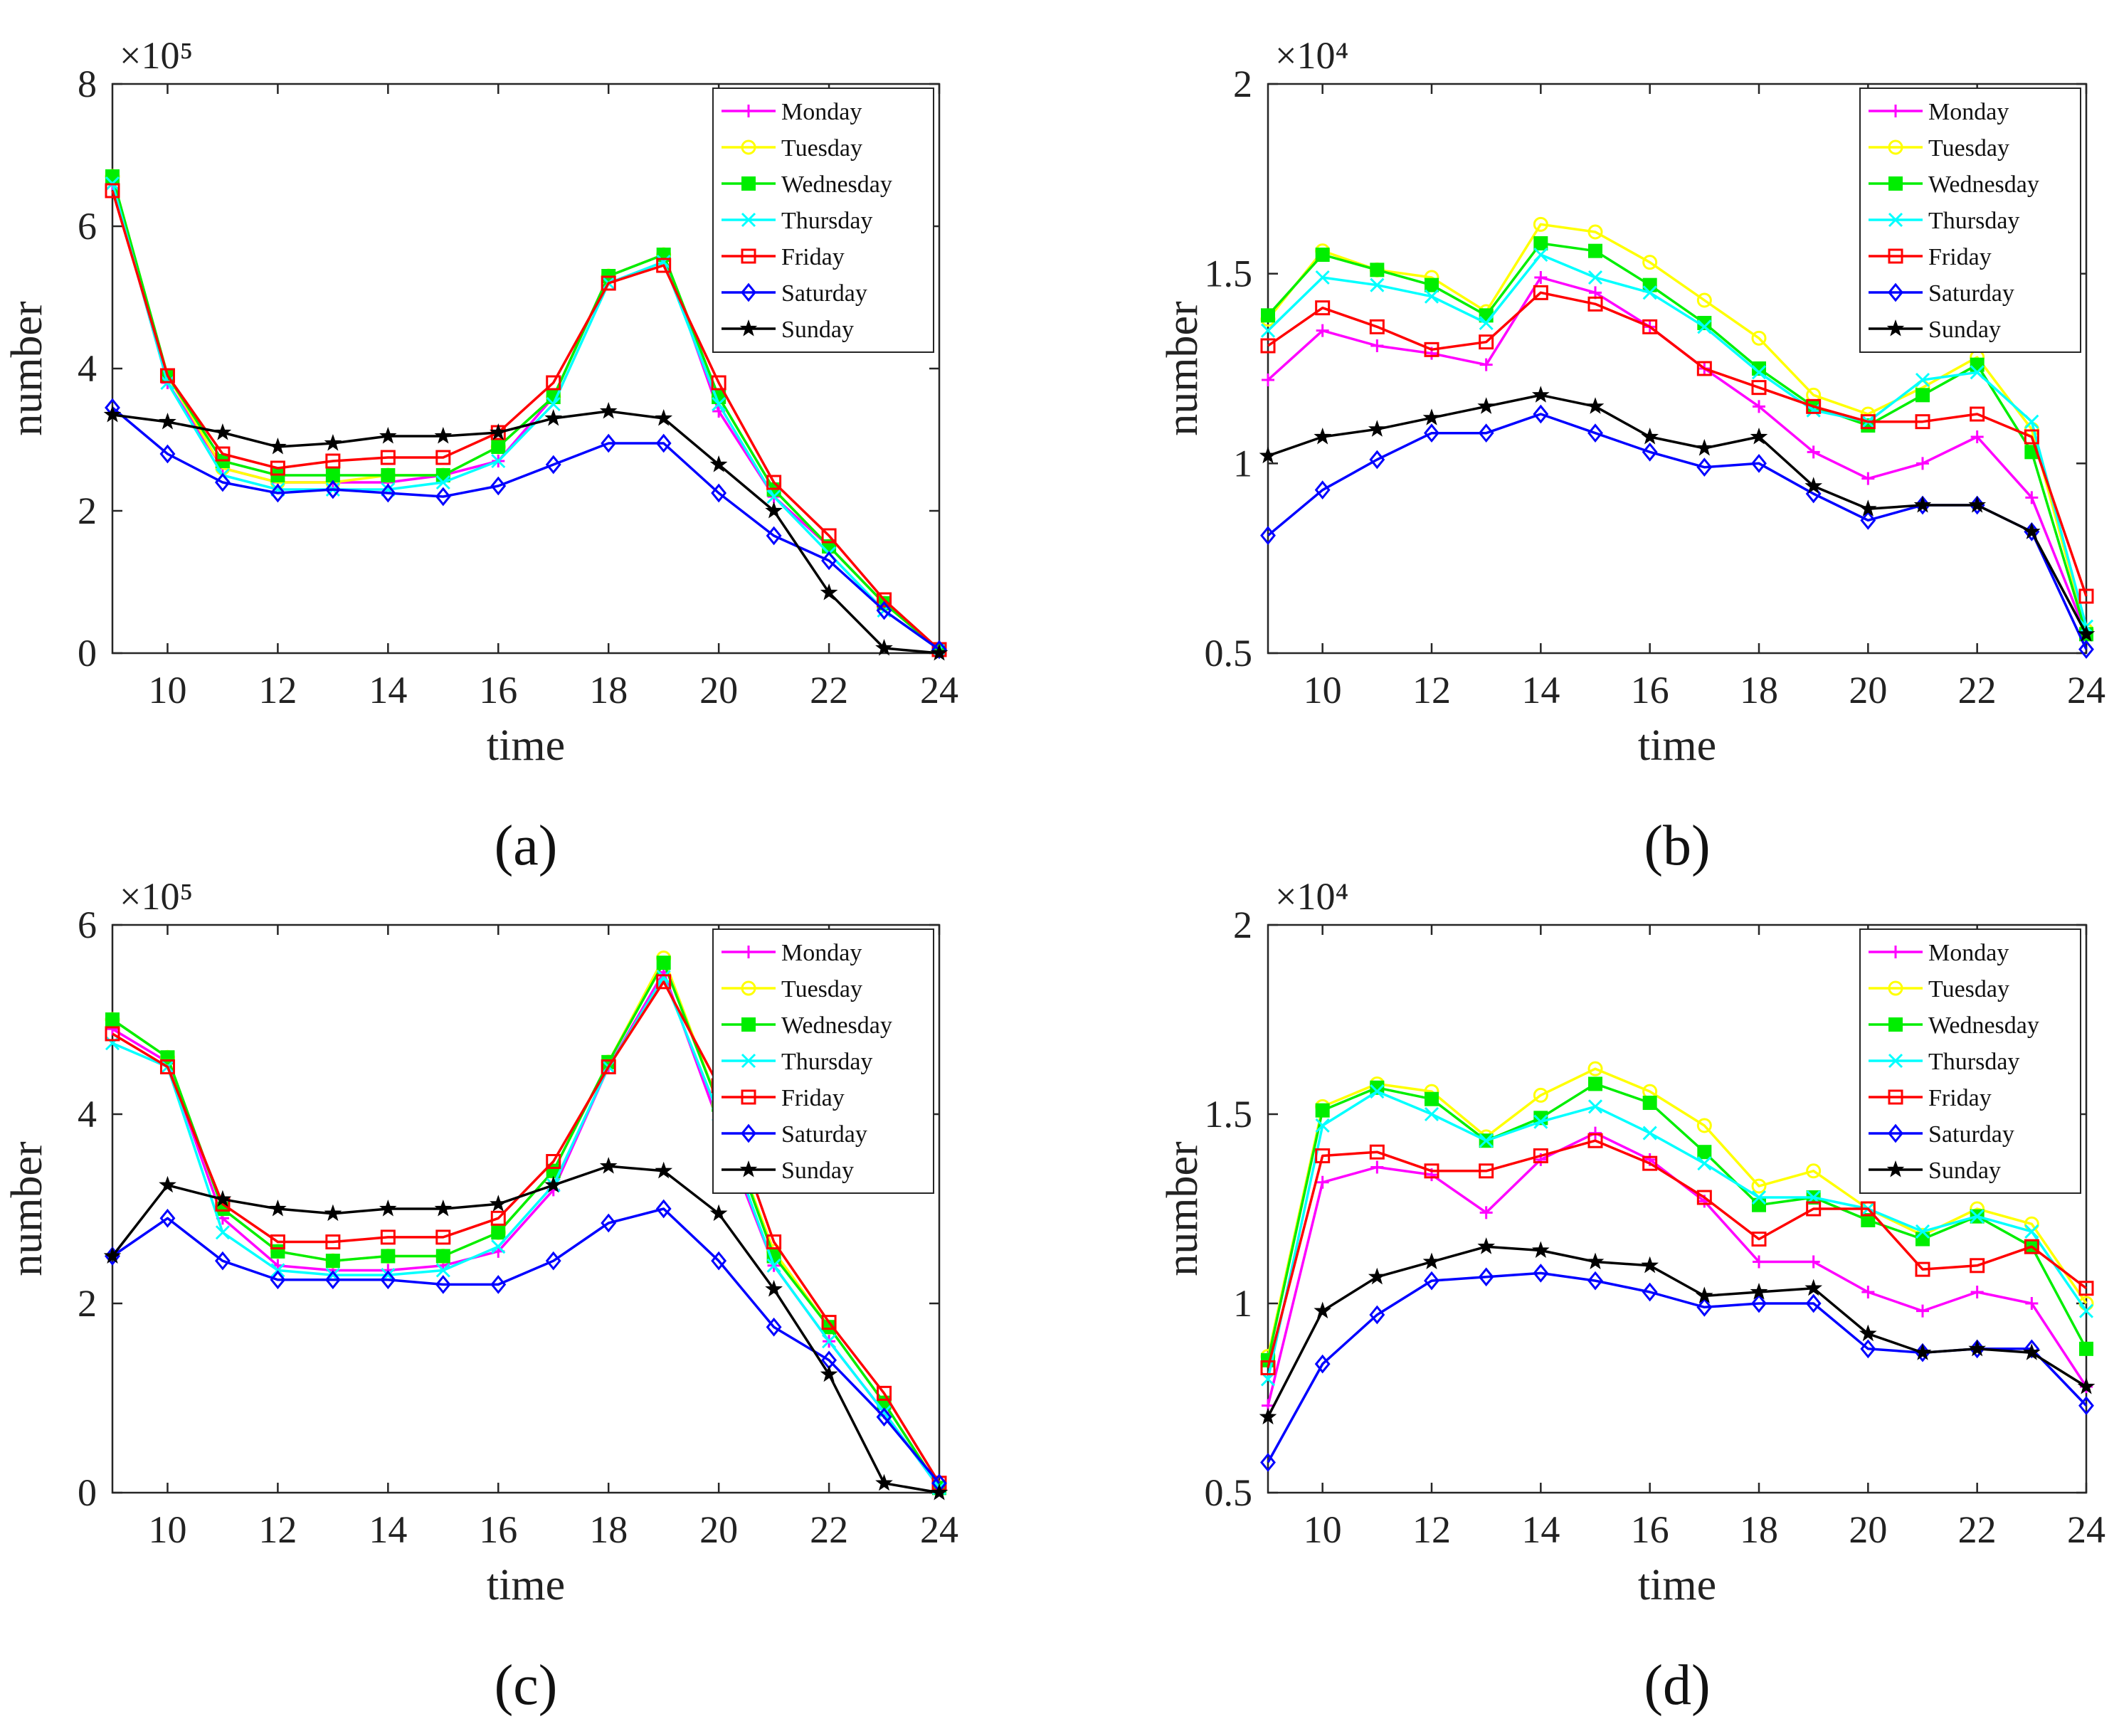  I want to click on x-tick-label: 20, so click(1868, 690).